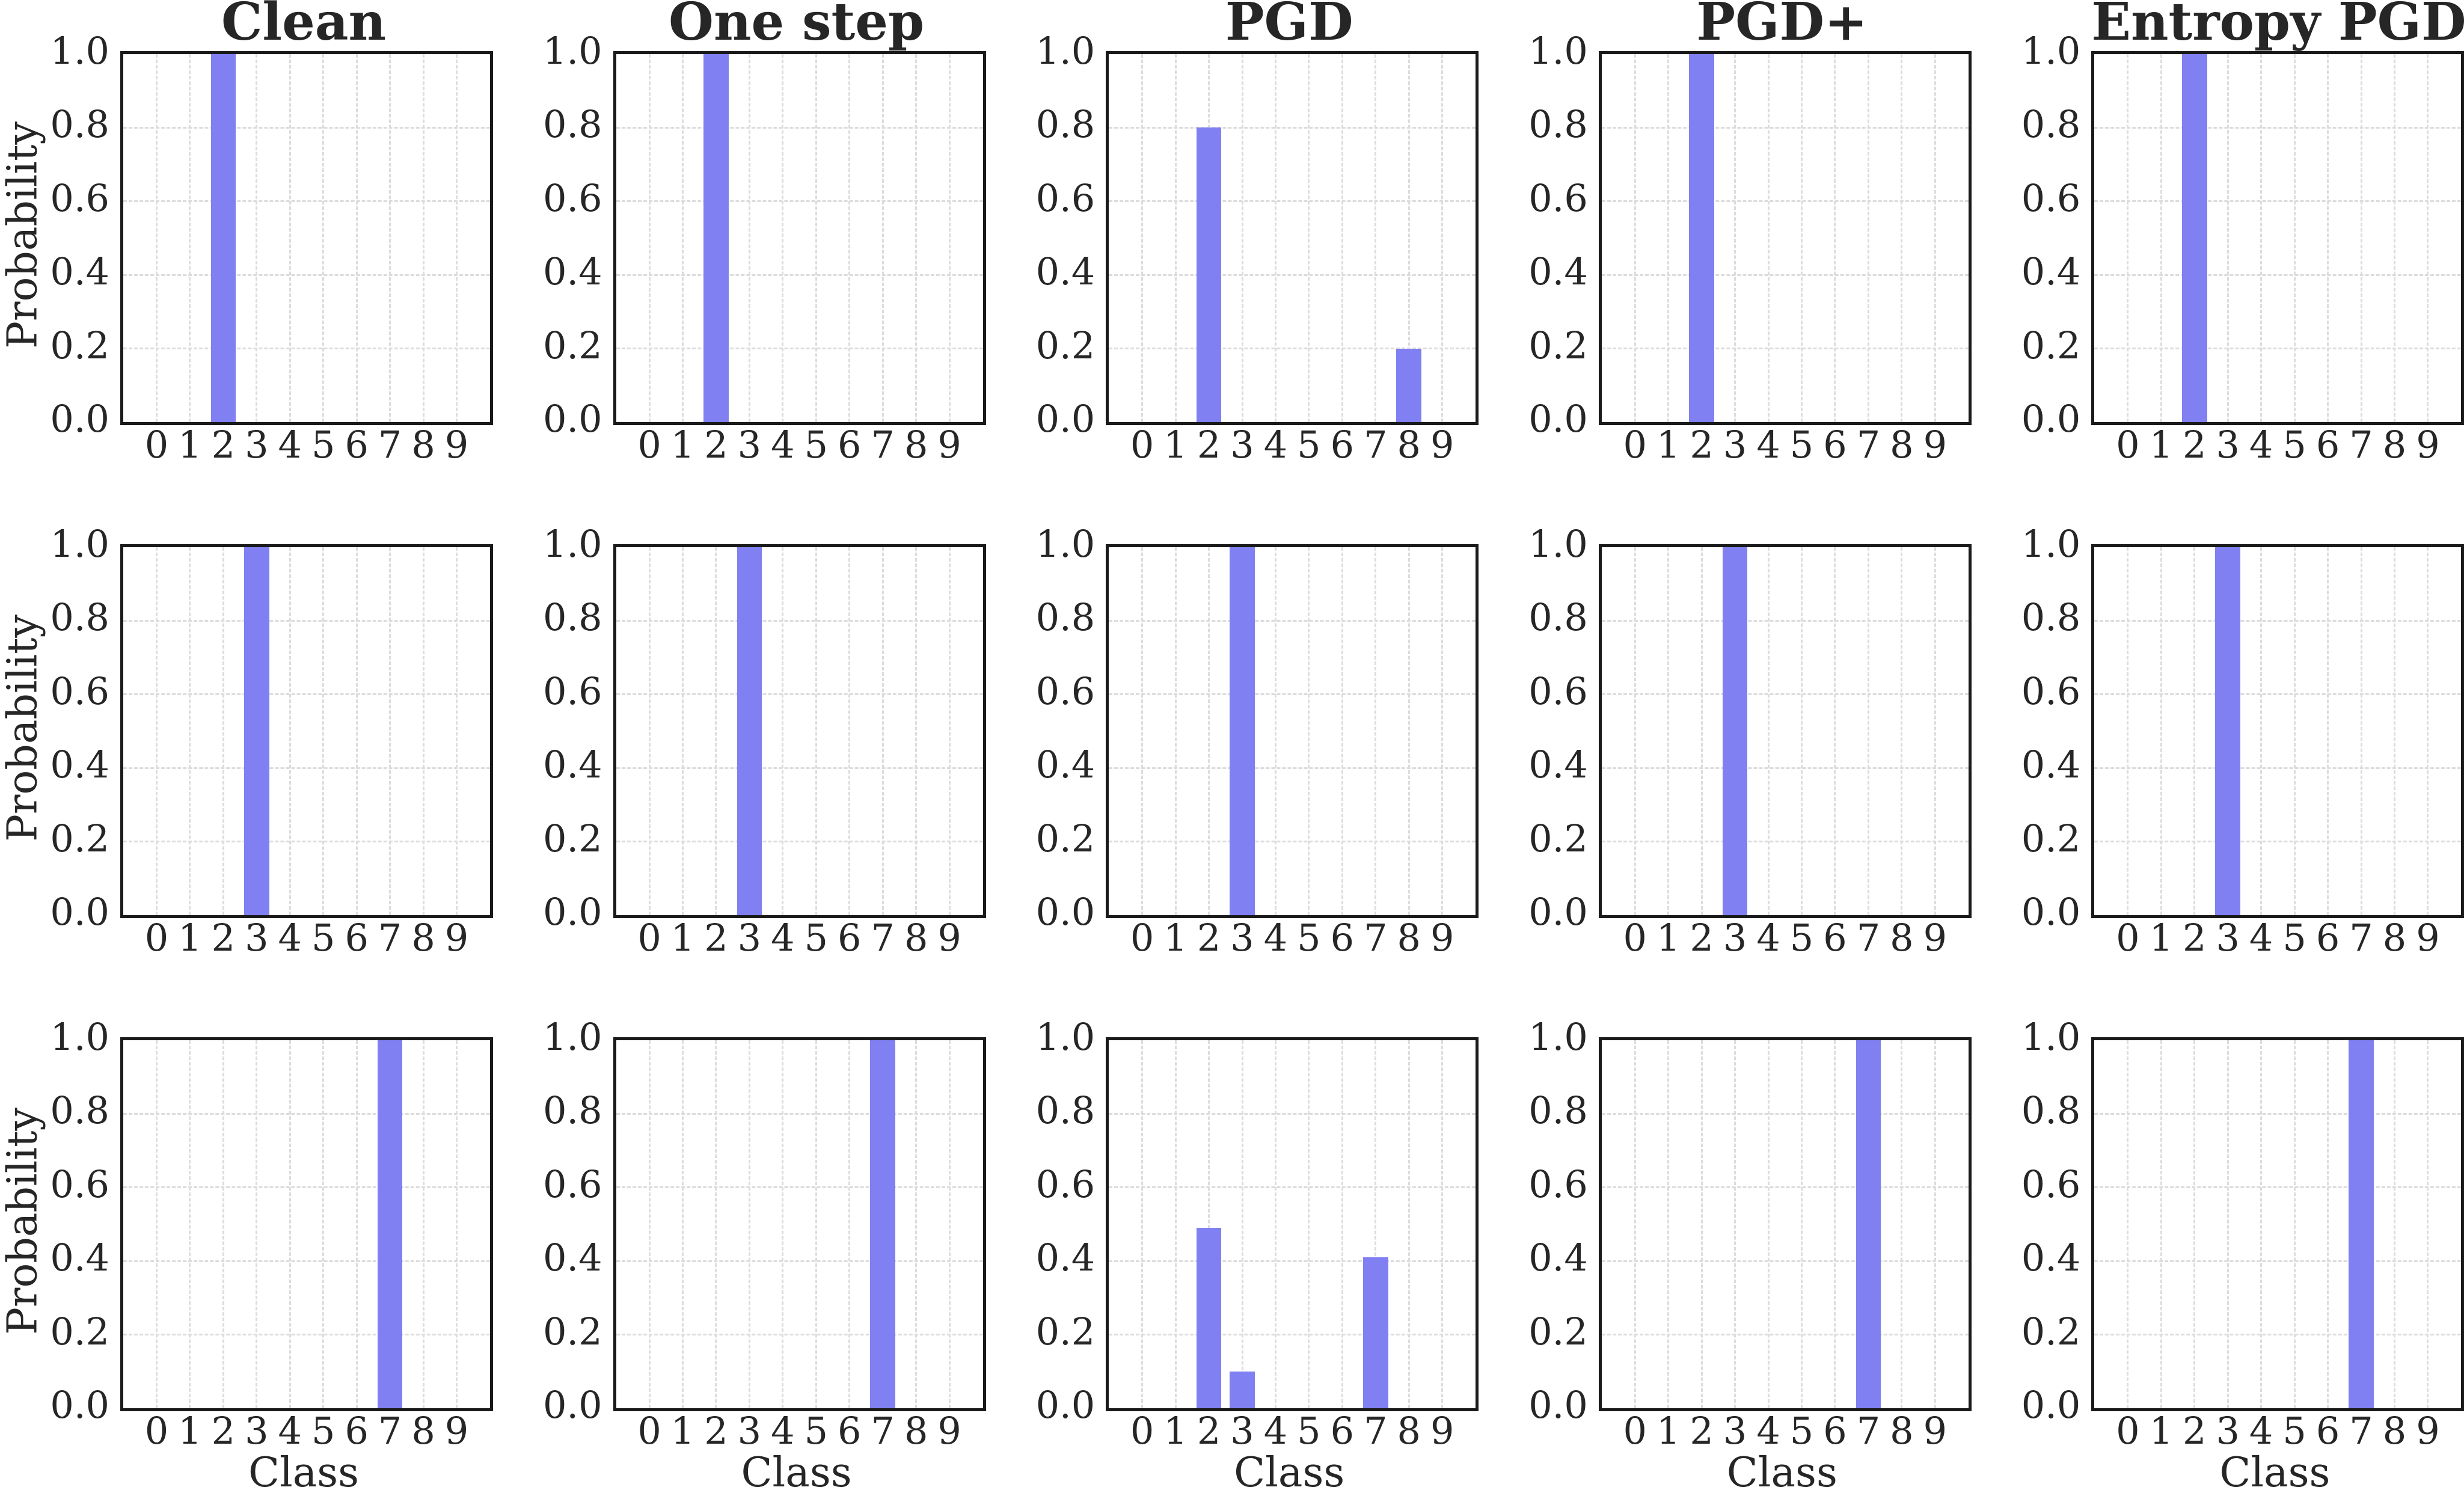 The width and height of the screenshot is (2464, 1496). Describe the element at coordinates (739, 1241) in the screenshot. I see `subplot-2-1: 0.0 0.2 0.4 0.6 0.8 1.0 0 1 2 3 4 5 6 7 8 9 Class` at that location.